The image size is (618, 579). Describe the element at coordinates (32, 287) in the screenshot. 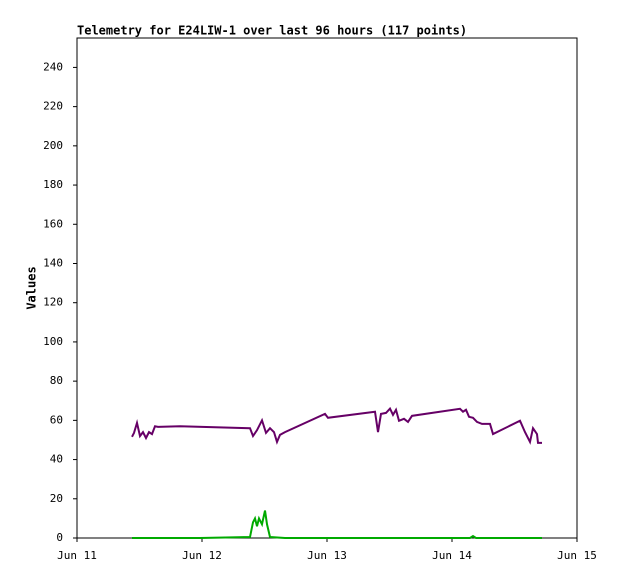

I see `y-axis-label: Values` at that location.